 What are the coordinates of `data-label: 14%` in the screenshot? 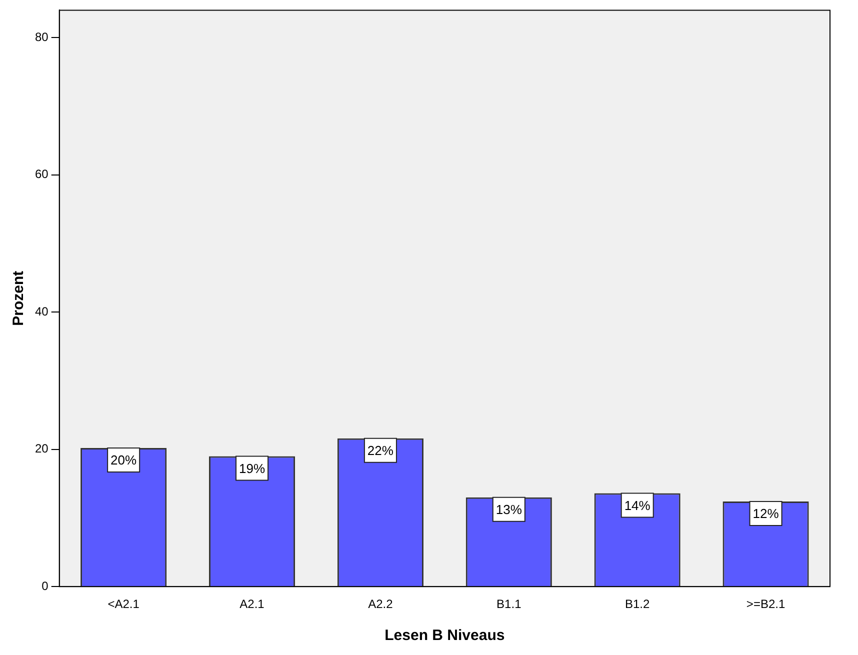 It's located at (637, 505).